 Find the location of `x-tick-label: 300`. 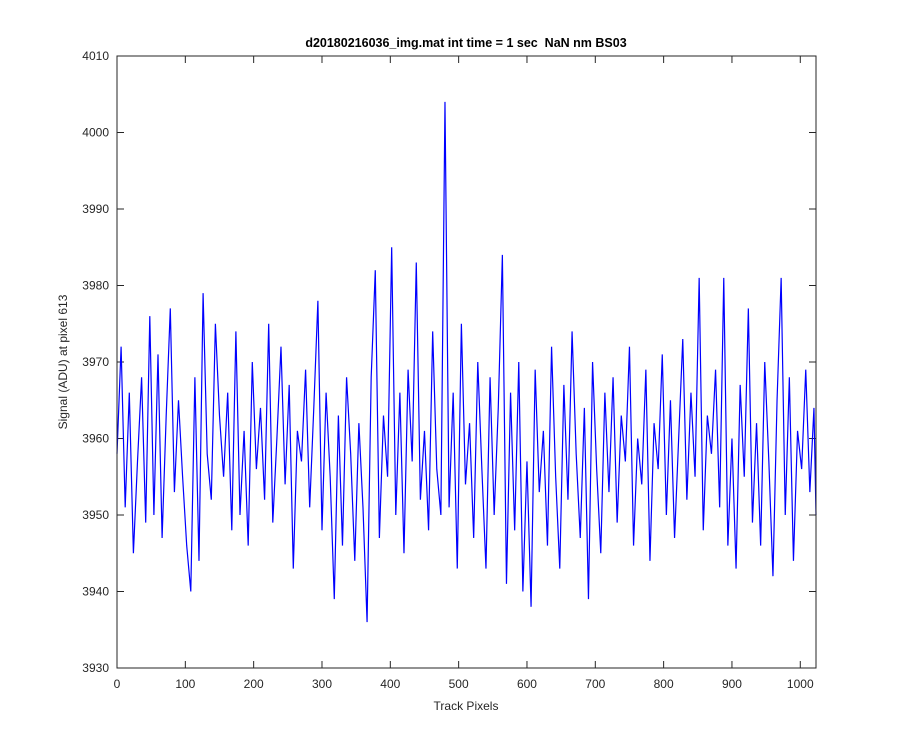

x-tick-label: 300 is located at coordinates (322, 684).